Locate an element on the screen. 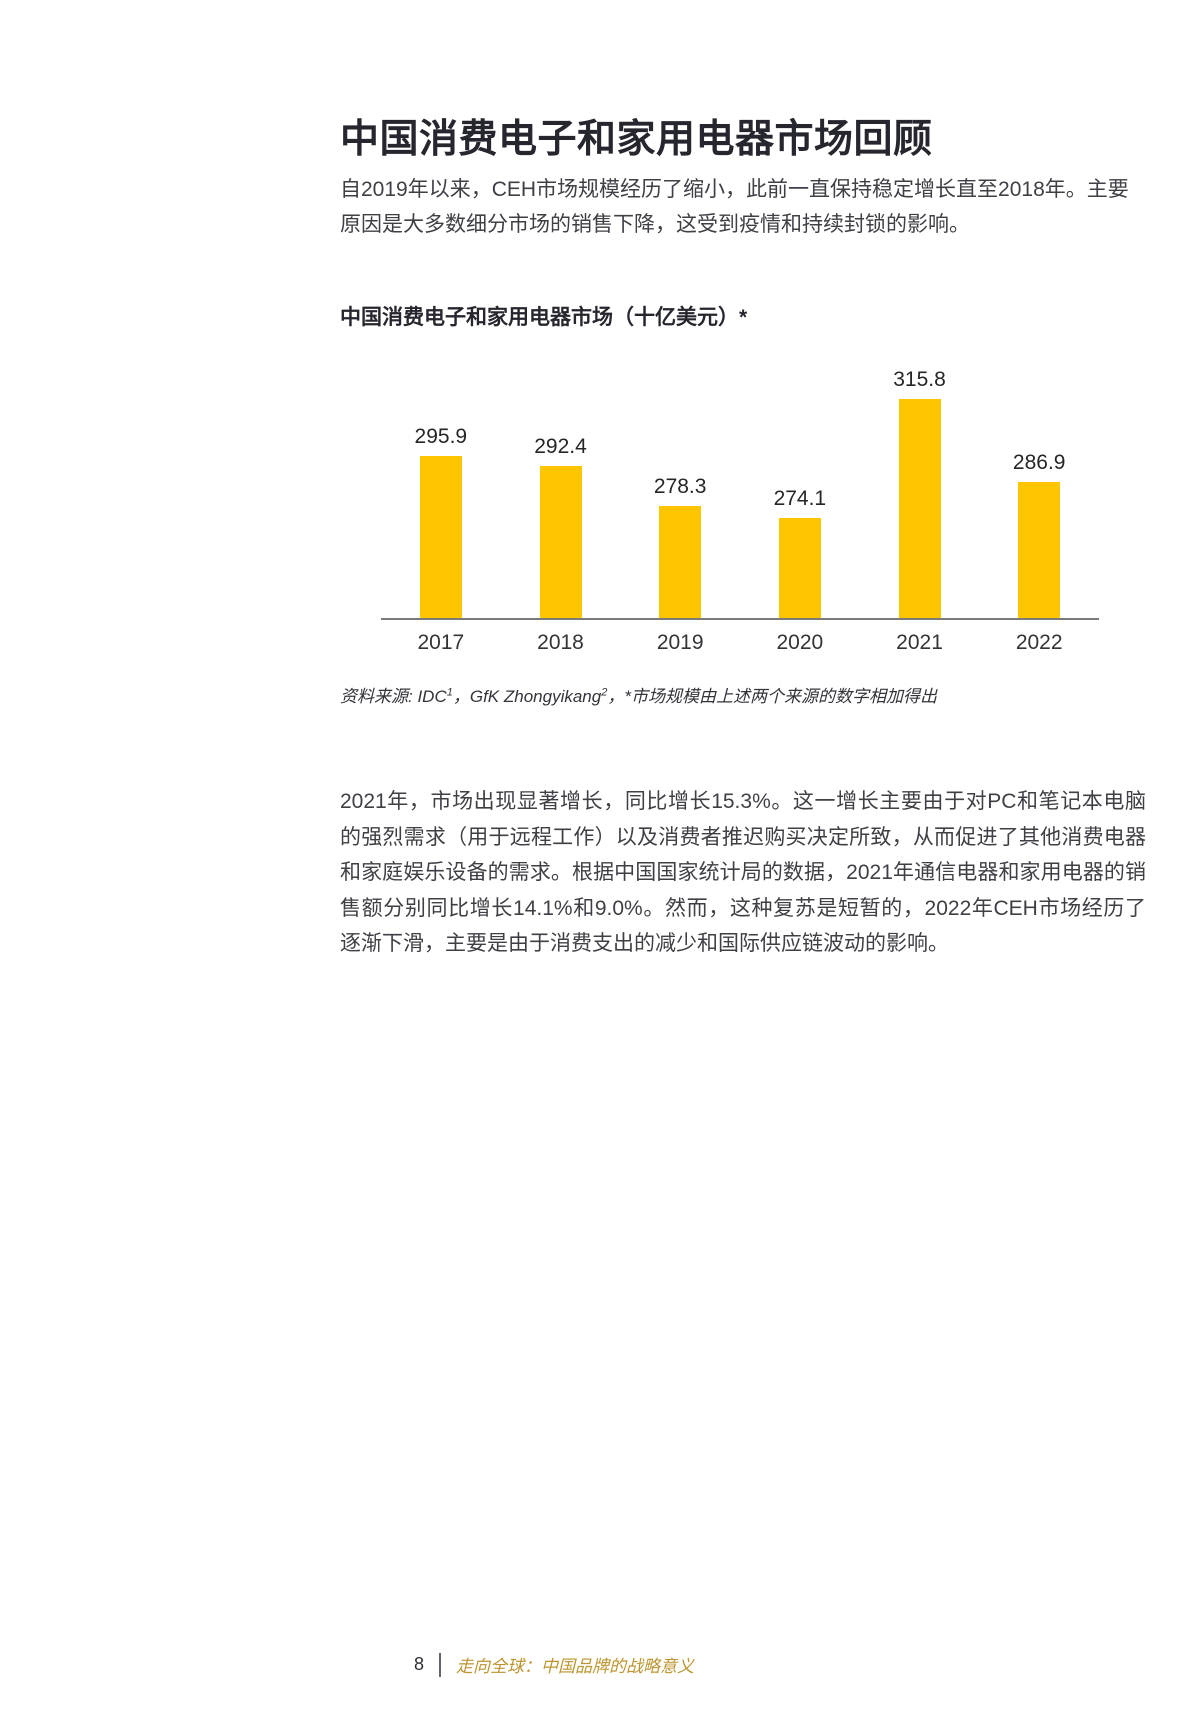 The image size is (1200, 1735). bar-value-label: 286.9 is located at coordinates (1039, 462).